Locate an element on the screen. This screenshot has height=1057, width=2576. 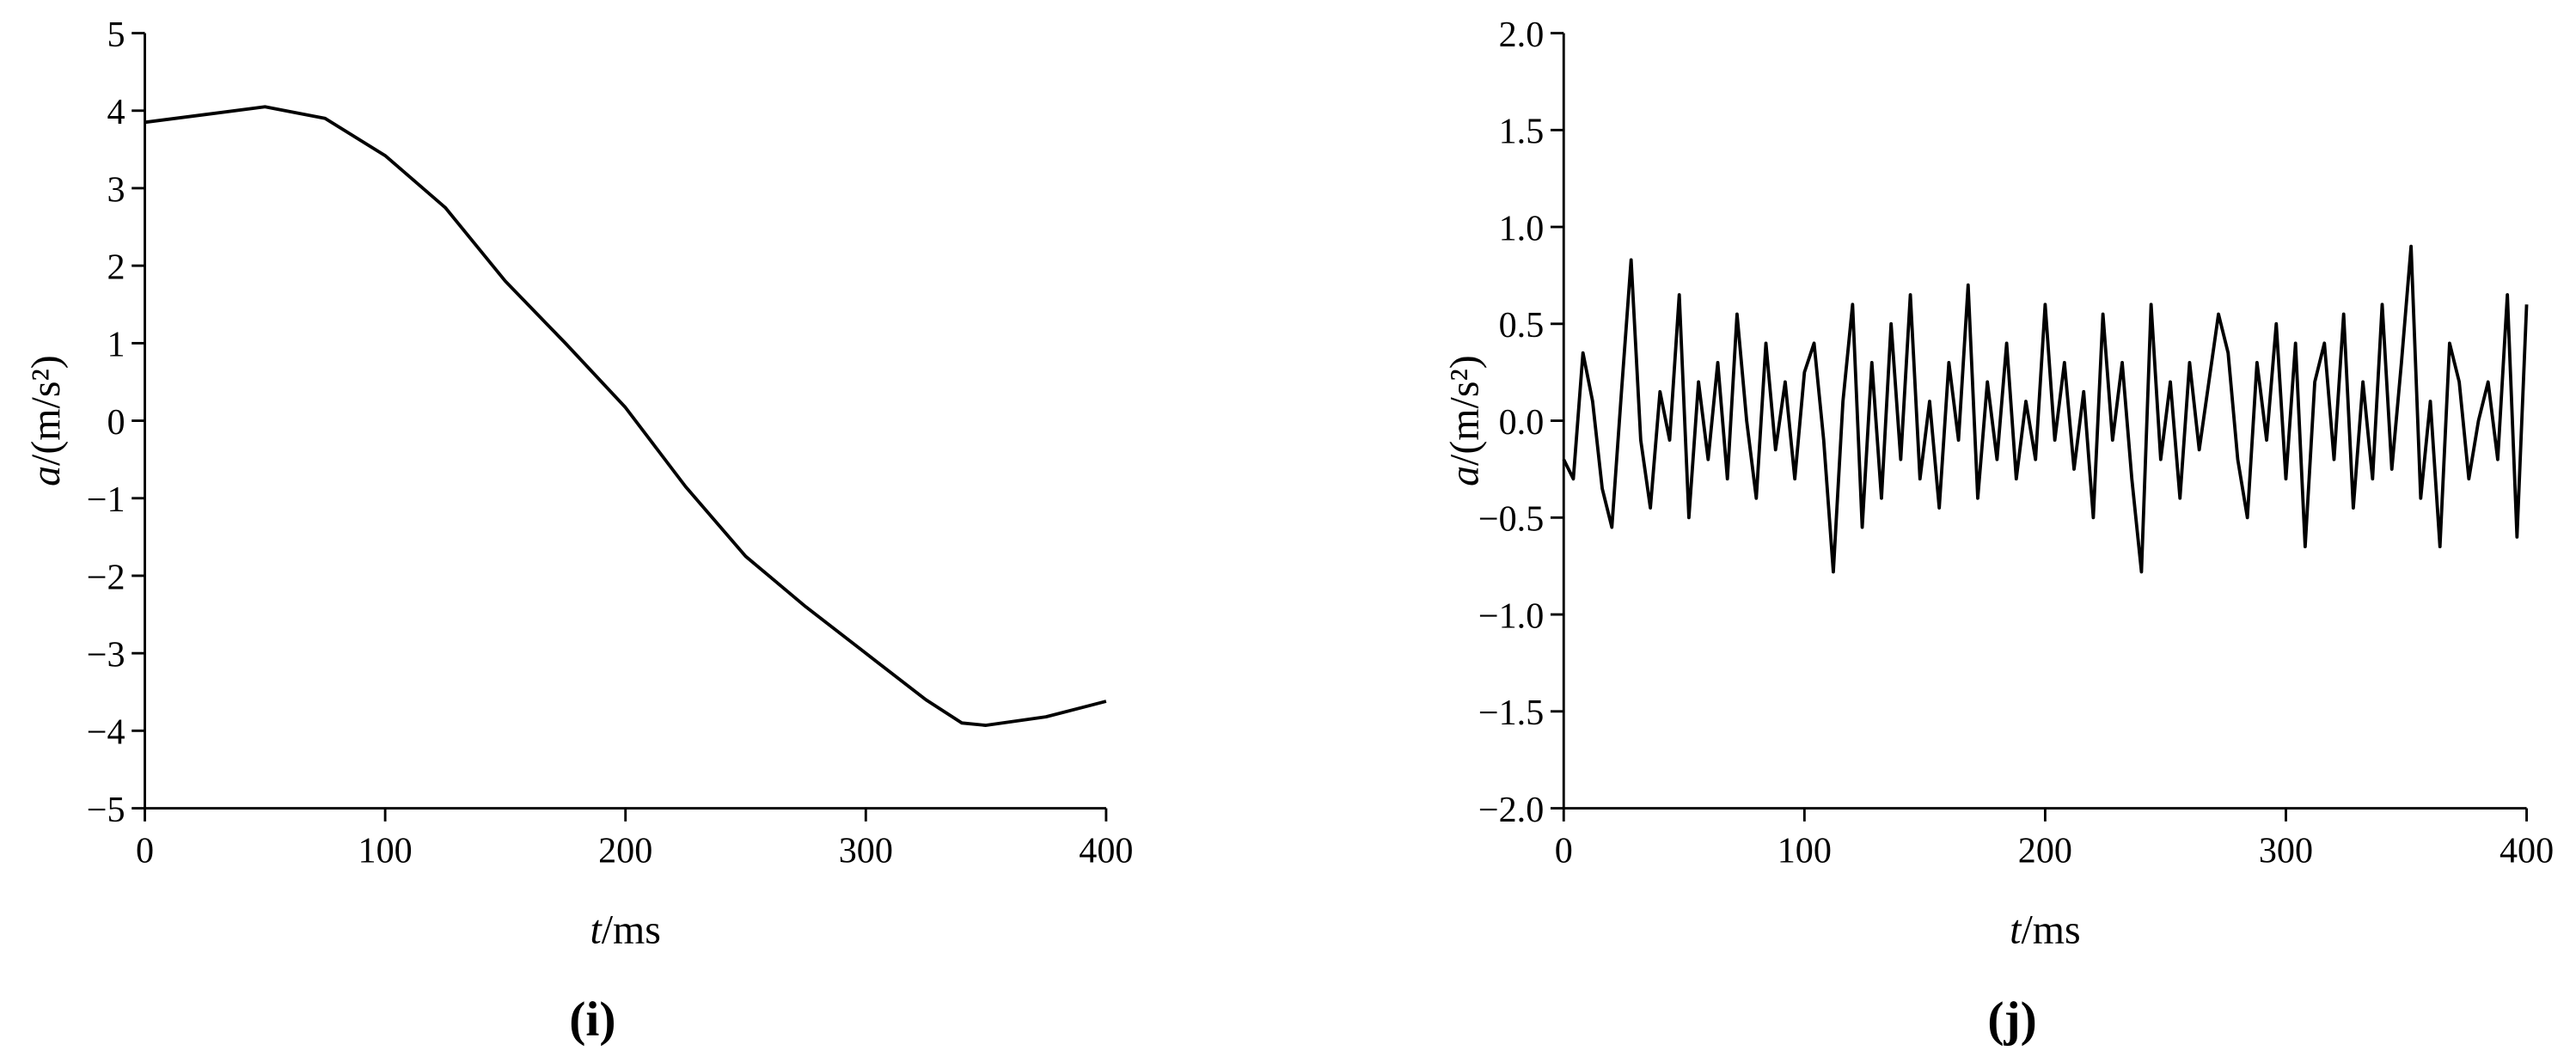
y-tick-label: 0.0 is located at coordinates (1522, 422).